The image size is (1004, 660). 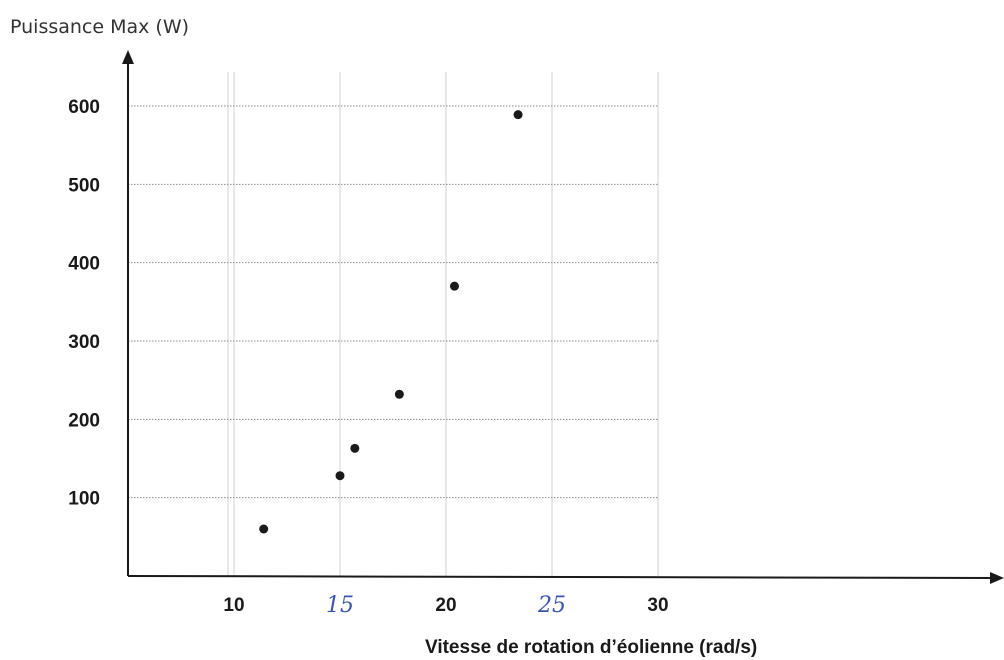 I want to click on y-tick-label: 300, so click(x=84, y=342).